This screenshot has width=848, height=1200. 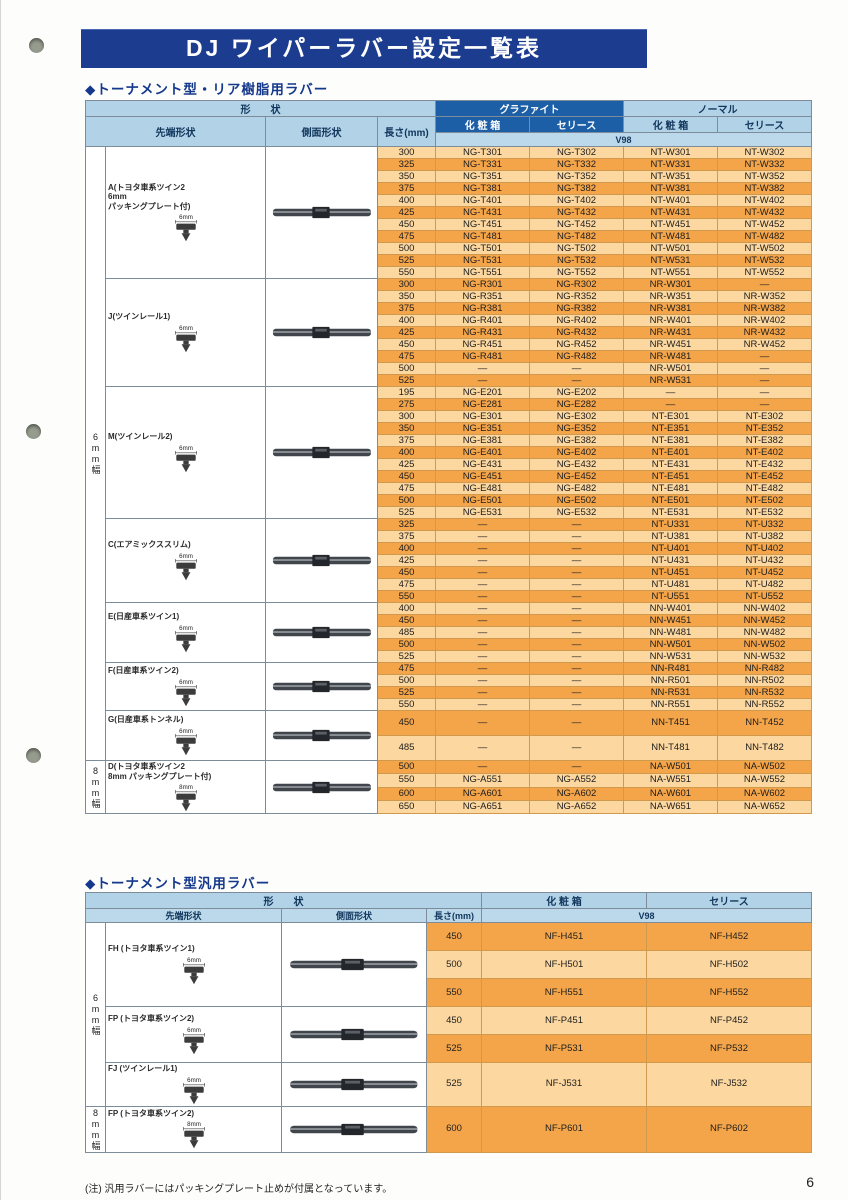 What do you see at coordinates (406, 560) in the screenshot?
I see `length-cell: 425` at bounding box center [406, 560].